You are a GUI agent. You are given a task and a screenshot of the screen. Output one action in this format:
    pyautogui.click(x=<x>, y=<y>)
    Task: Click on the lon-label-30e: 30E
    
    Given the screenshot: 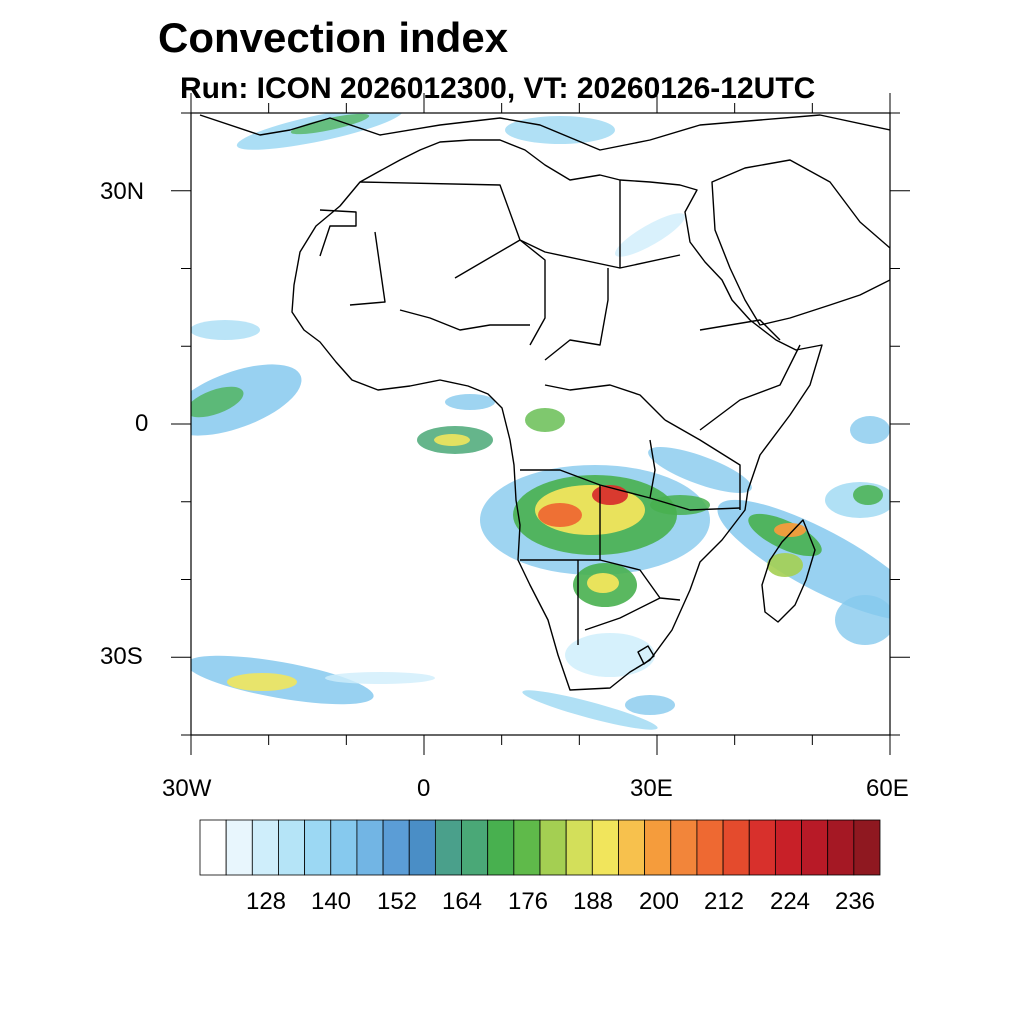 What is the action you would take?
    pyautogui.click(x=651, y=788)
    